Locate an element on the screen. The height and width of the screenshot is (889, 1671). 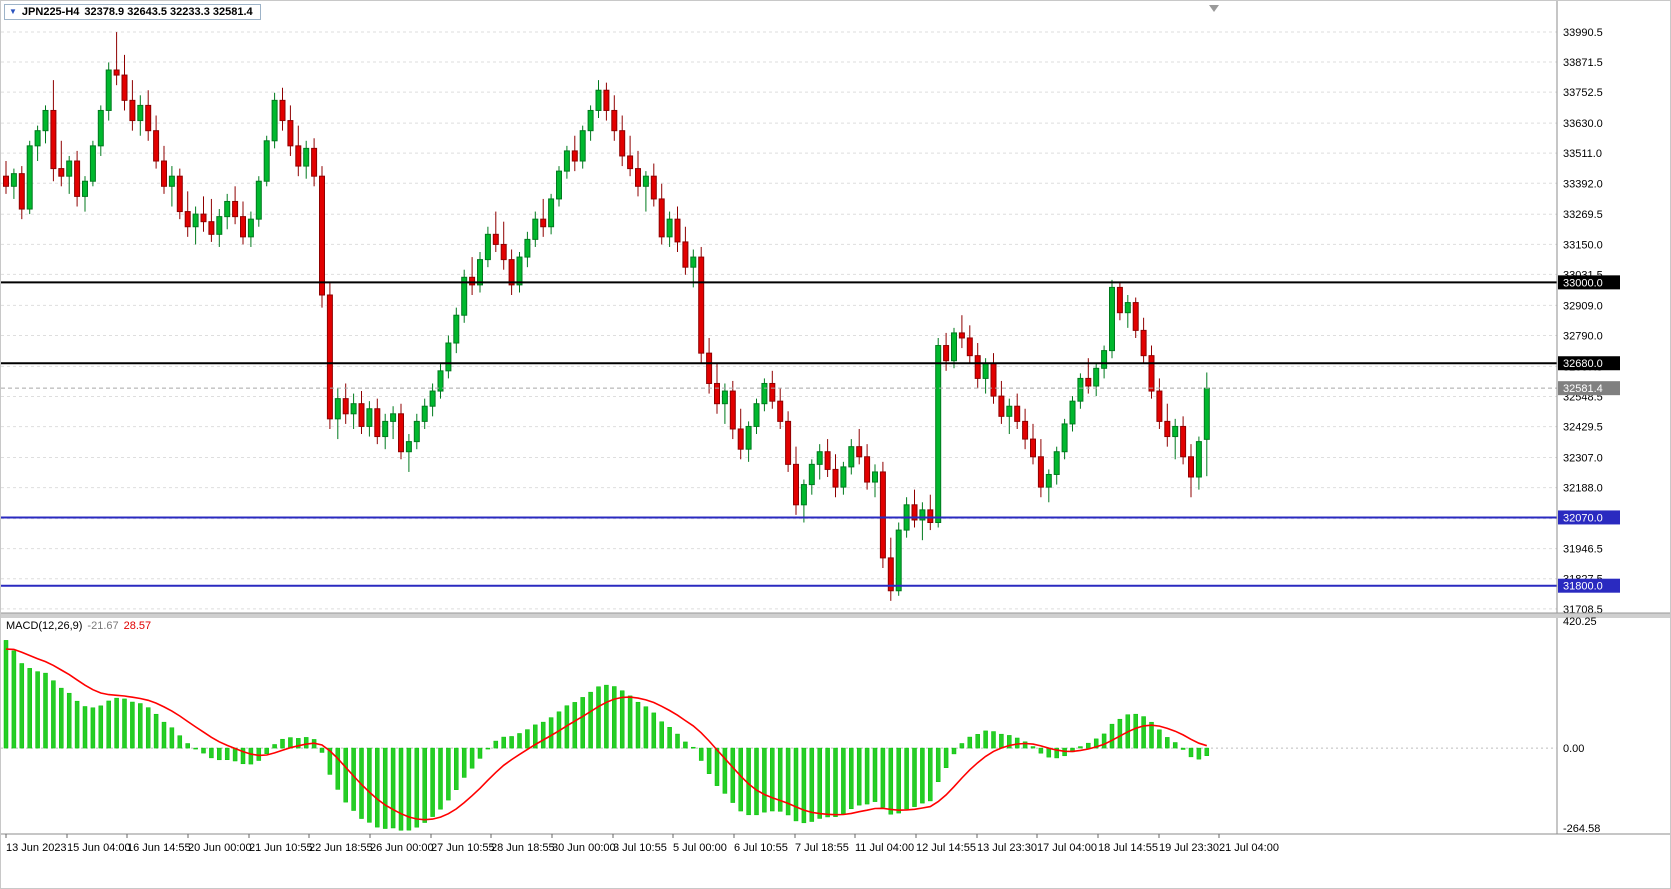
macd-name: MACD(12,26,9) is located at coordinates (44, 626).